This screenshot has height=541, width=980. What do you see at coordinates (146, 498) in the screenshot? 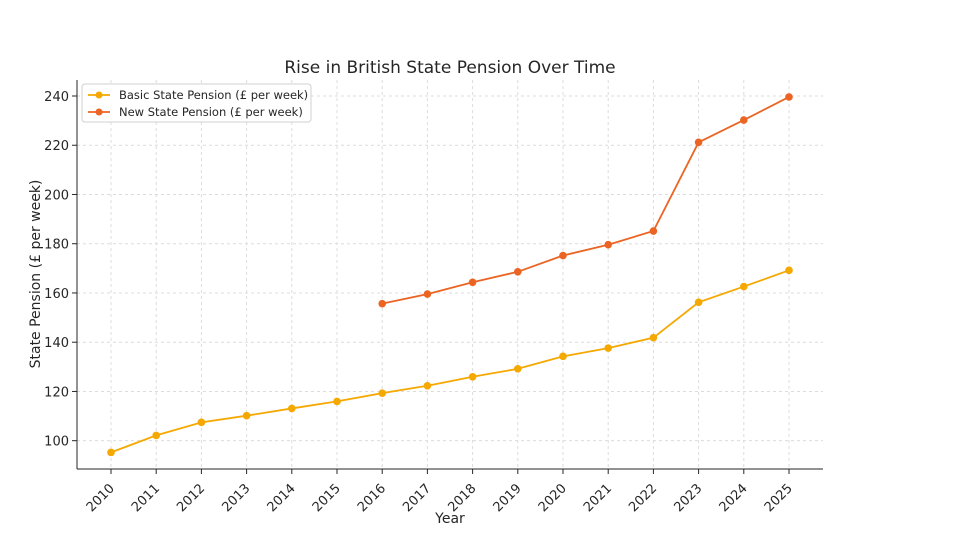
I see `x-tick-label: 2011` at bounding box center [146, 498].